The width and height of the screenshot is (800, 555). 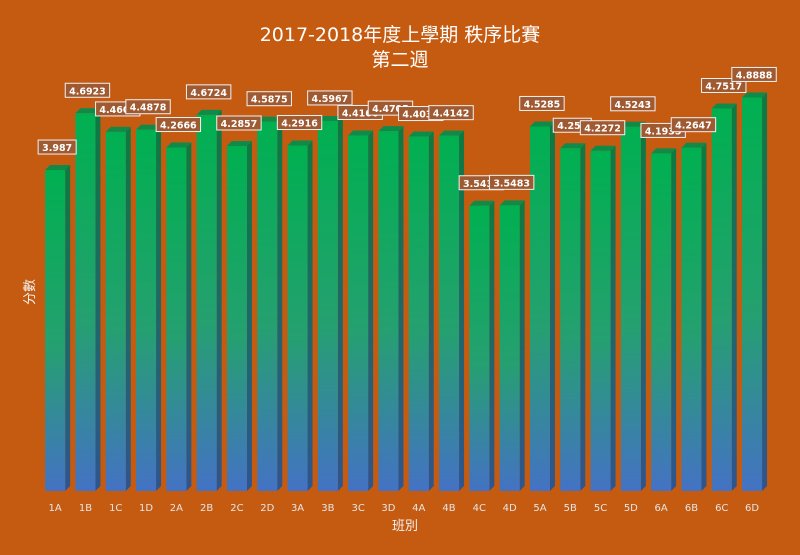 What do you see at coordinates (418, 313) in the screenshot?
I see `bar-4a` at bounding box center [418, 313].